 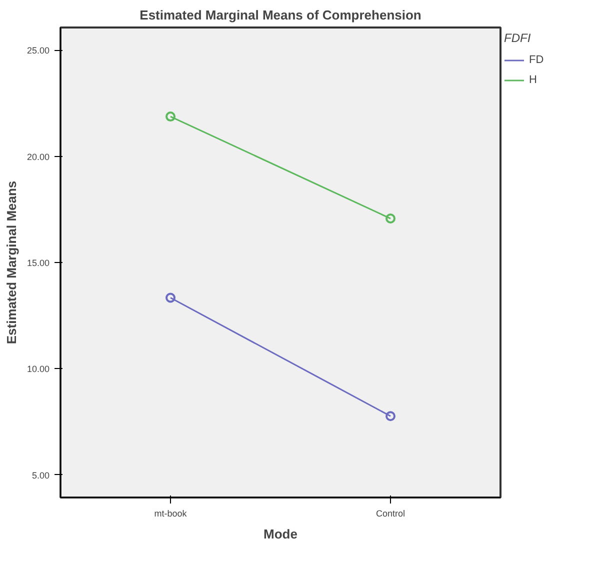 I want to click on legend-title: FDFI, so click(x=518, y=38).